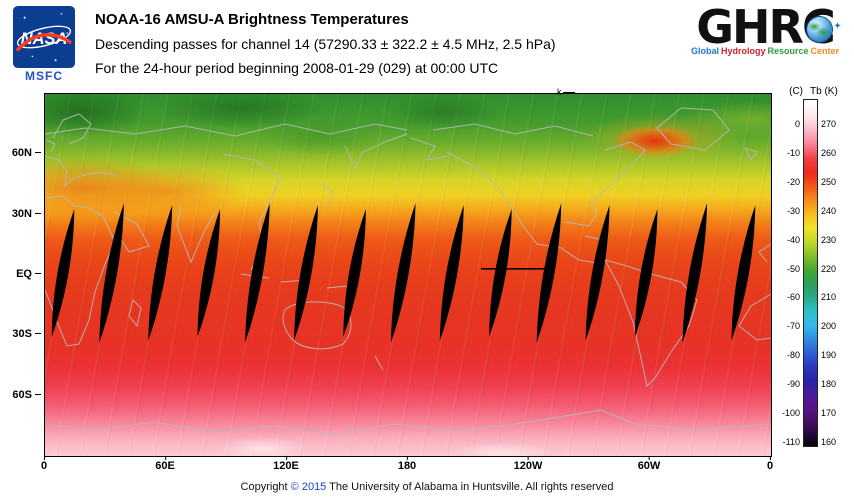 Image resolution: width=854 pixels, height=502 pixels. What do you see at coordinates (286, 464) in the screenshot?
I see `x-axis-label-2: 120E` at bounding box center [286, 464].